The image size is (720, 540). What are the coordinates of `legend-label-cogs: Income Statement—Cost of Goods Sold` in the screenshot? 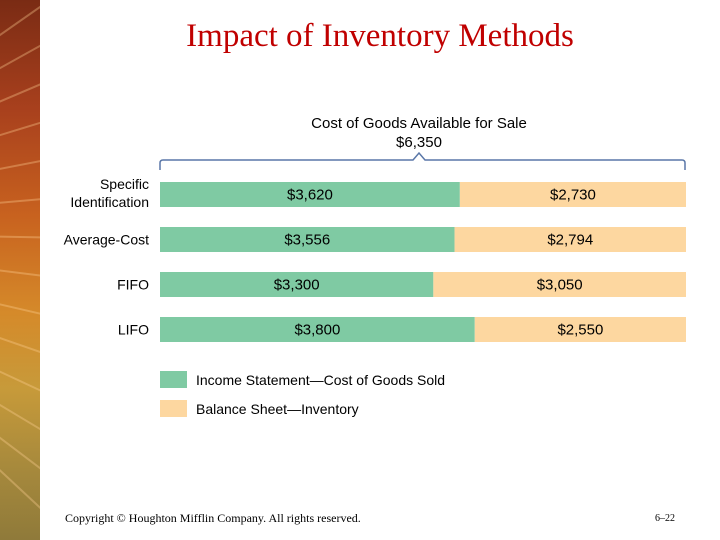 It's located at (320, 380).